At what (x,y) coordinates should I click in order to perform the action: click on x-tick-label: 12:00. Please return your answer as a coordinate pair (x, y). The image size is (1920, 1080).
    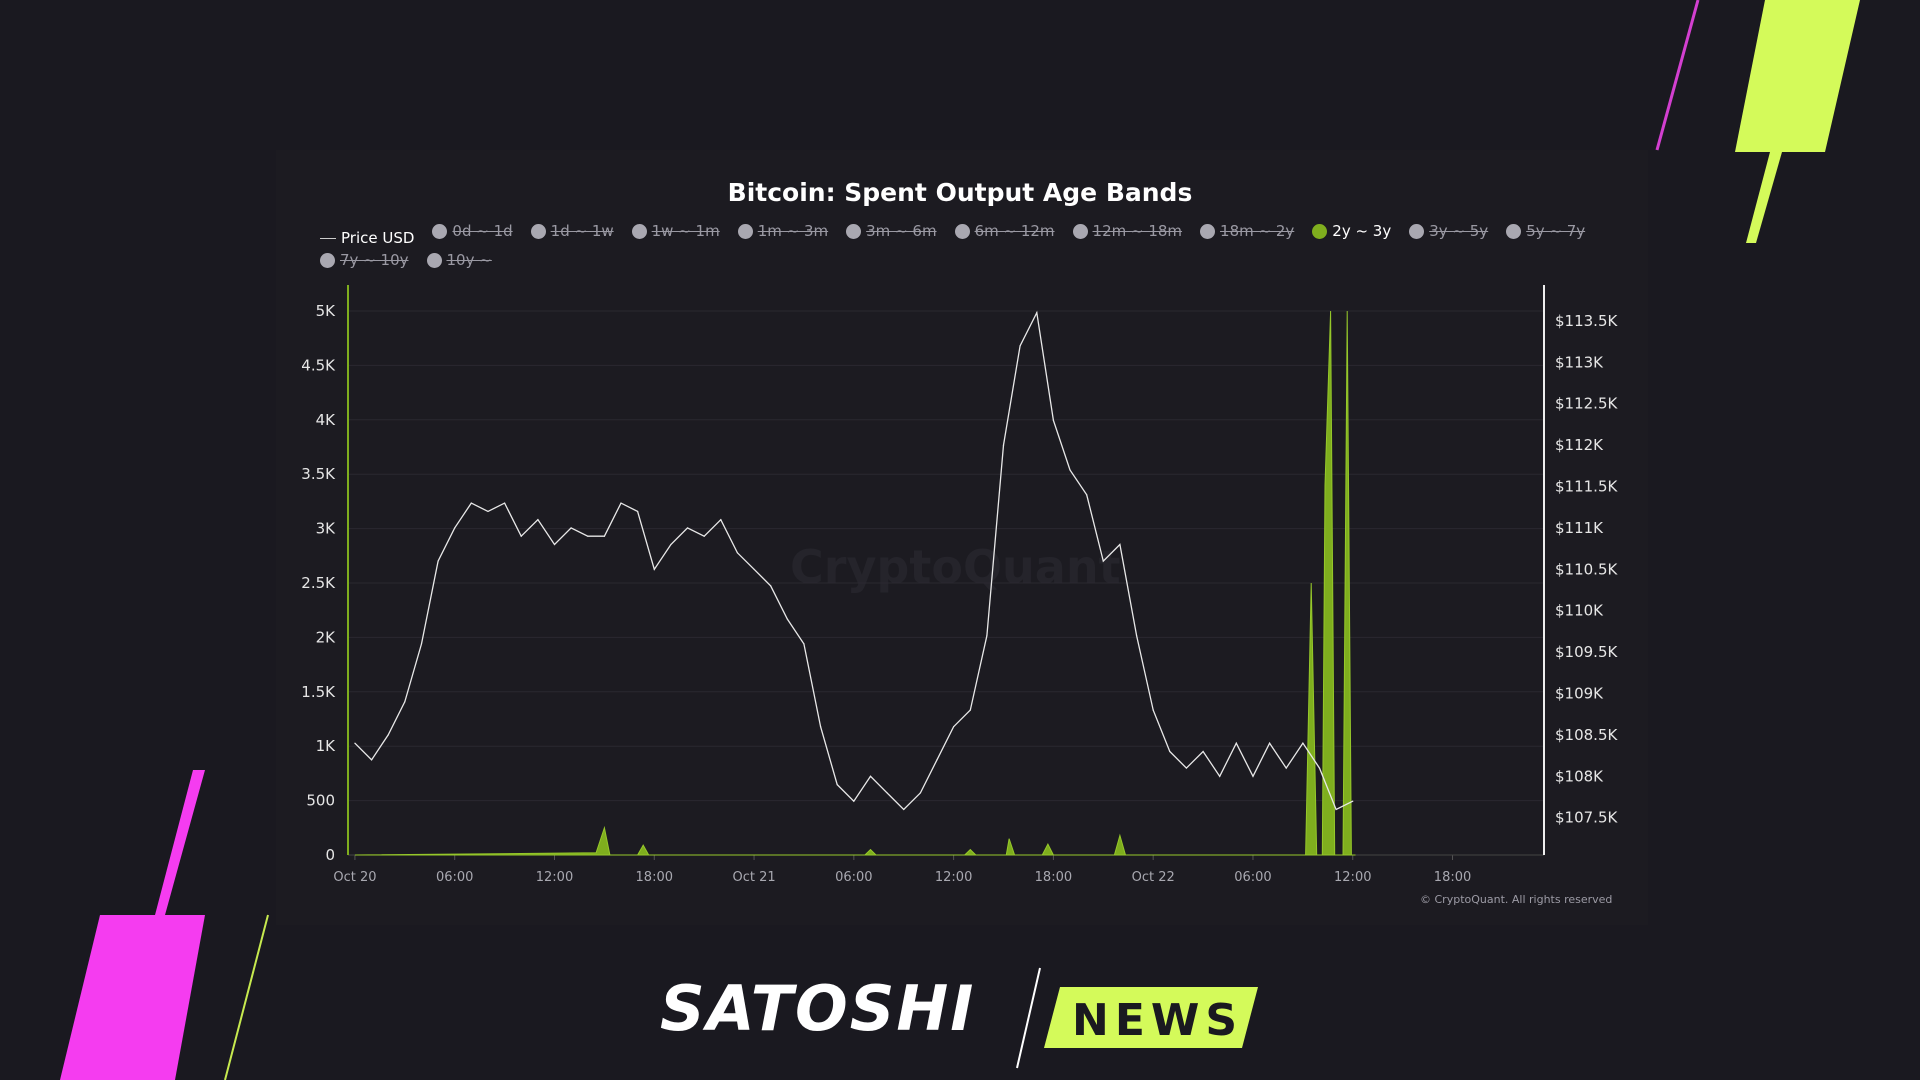
    Looking at the image, I should click on (1352, 877).